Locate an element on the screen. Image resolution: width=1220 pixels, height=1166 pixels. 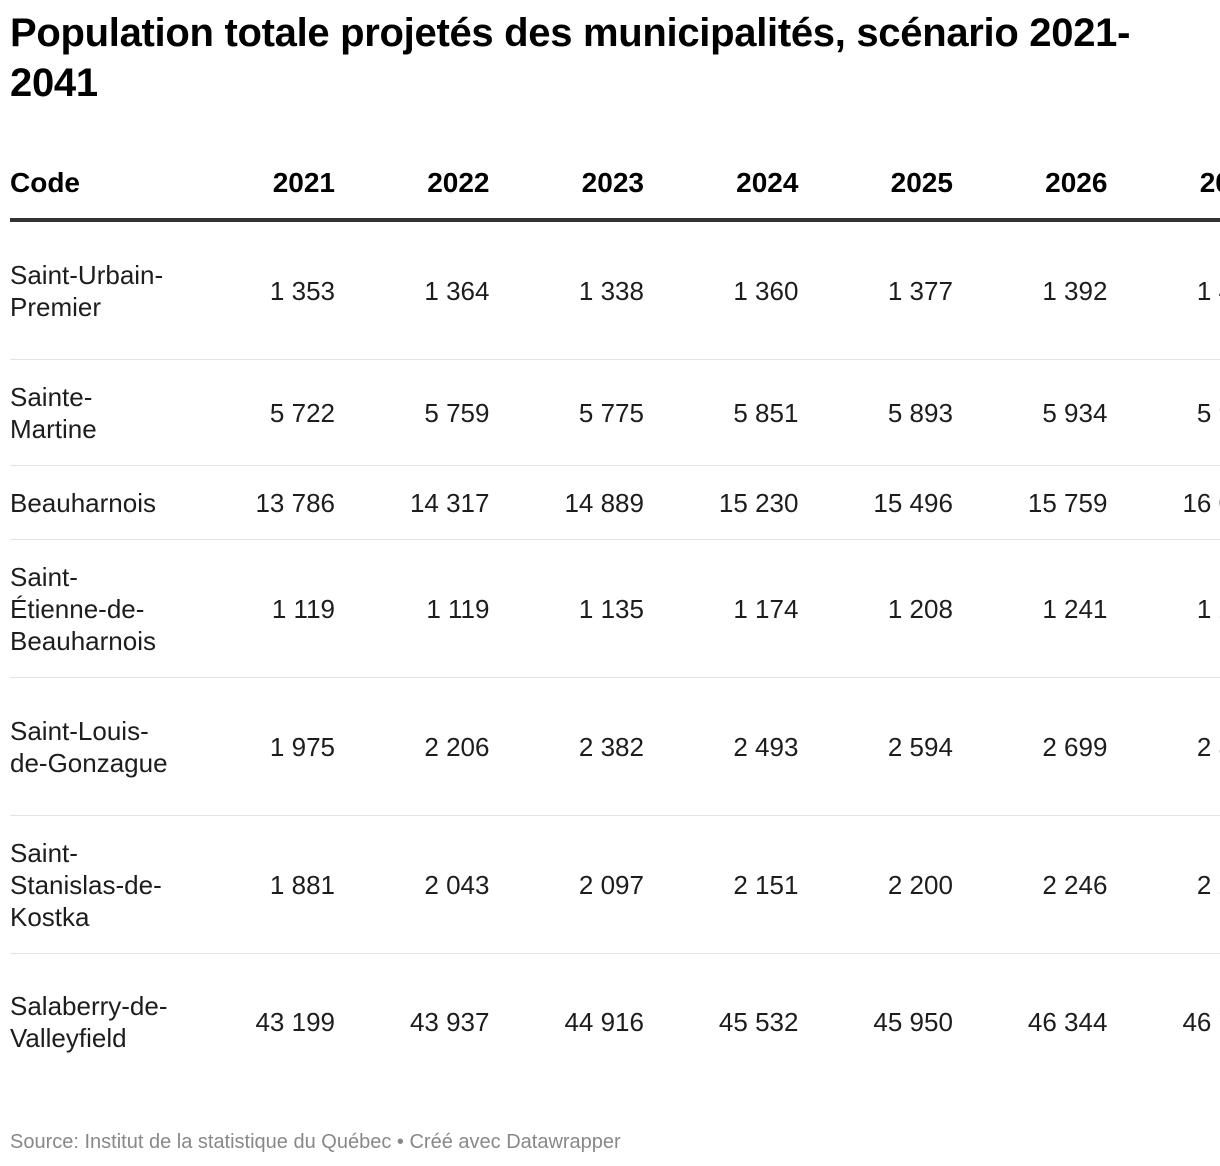
population-value: 1 408 is located at coordinates (1163, 290).